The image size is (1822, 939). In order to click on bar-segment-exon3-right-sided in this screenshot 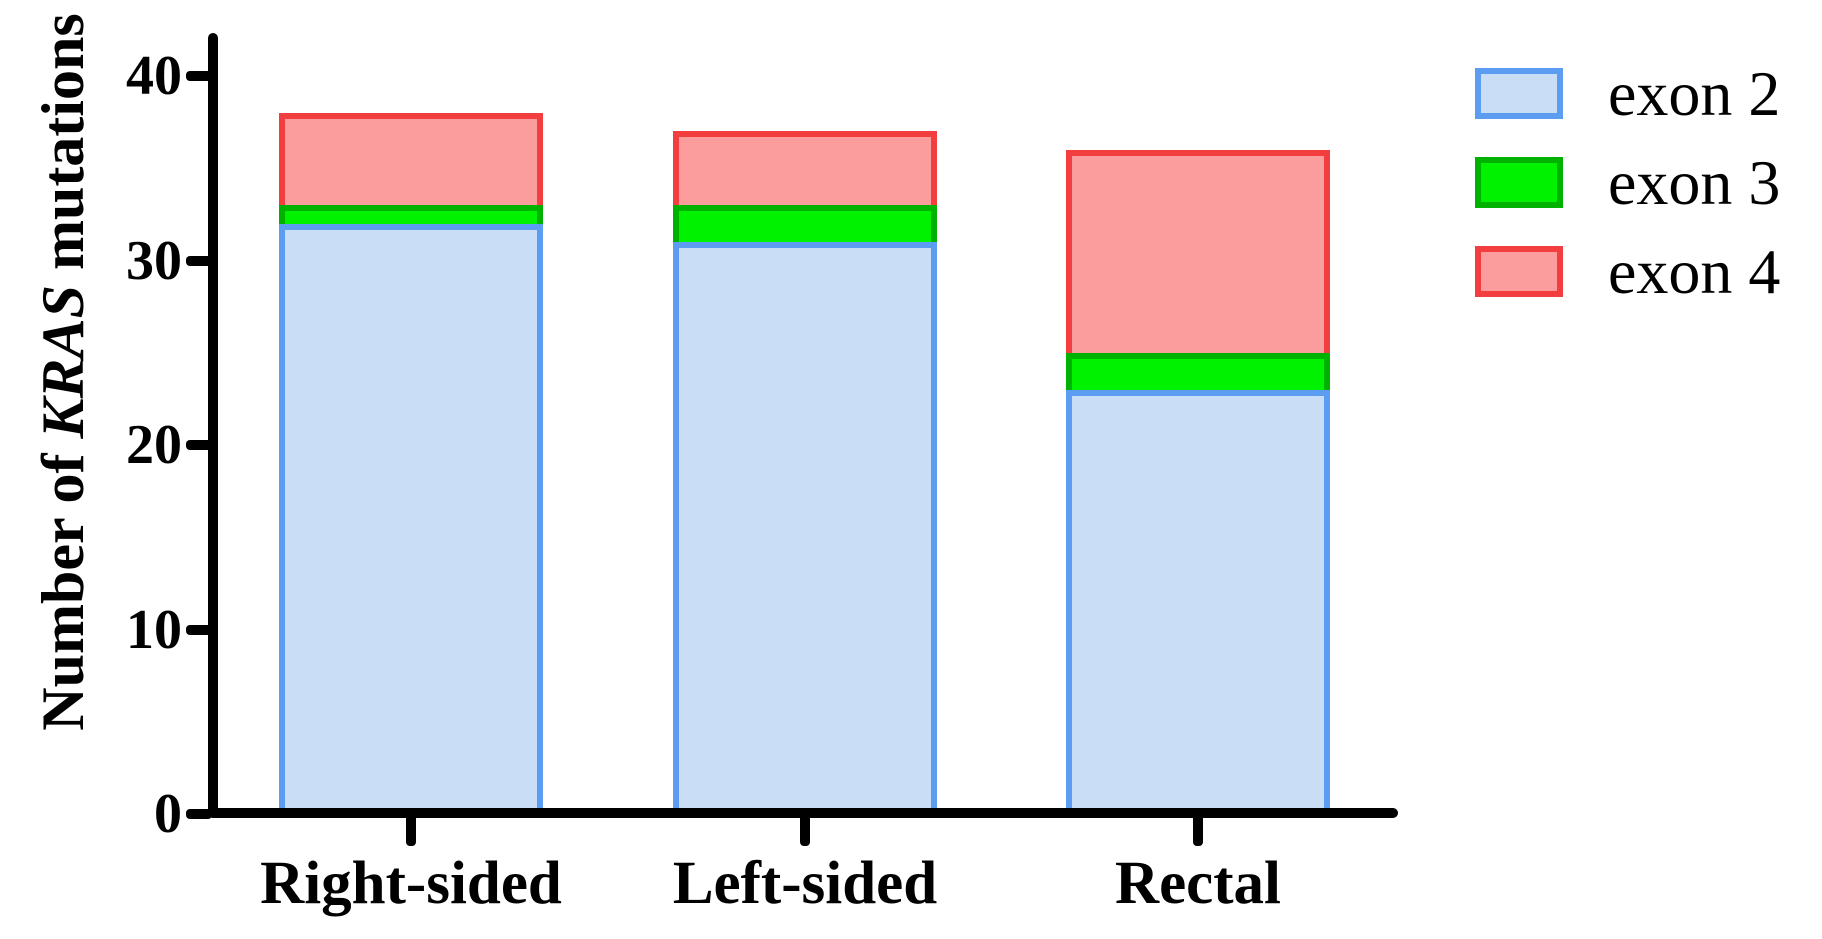, I will do `click(411, 214)`.